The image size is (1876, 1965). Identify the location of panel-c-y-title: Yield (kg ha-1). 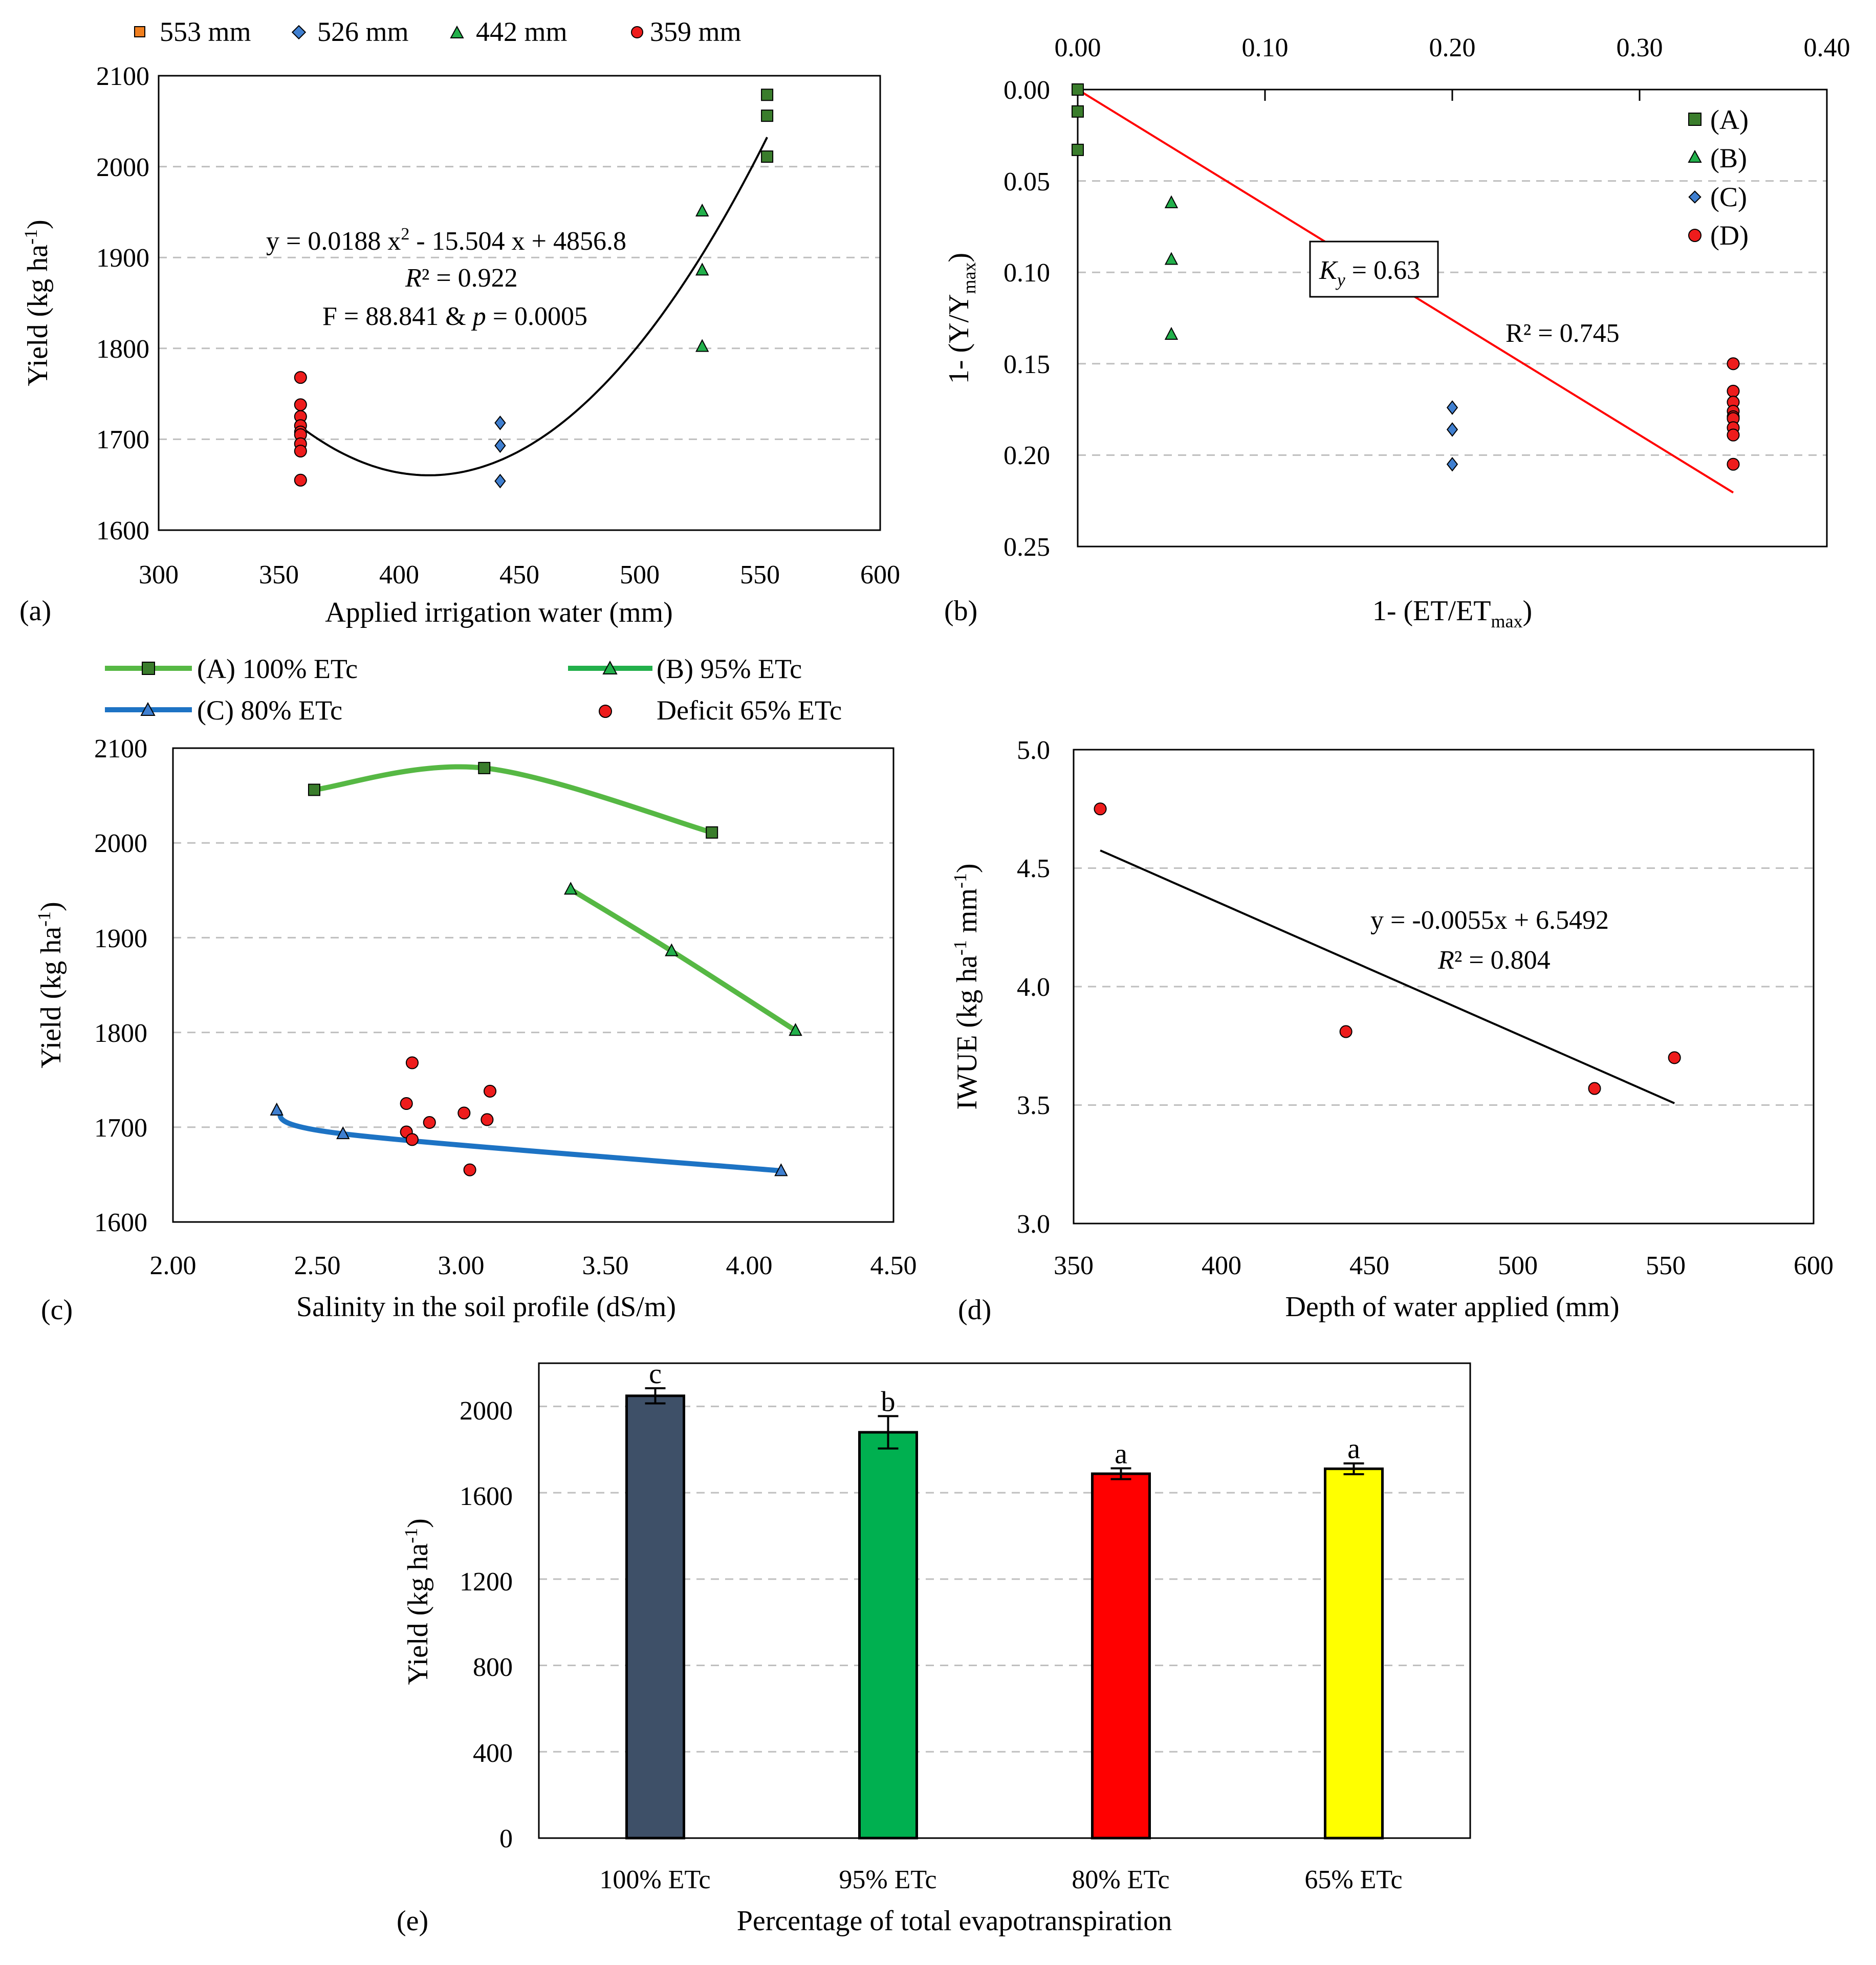
(50, 985).